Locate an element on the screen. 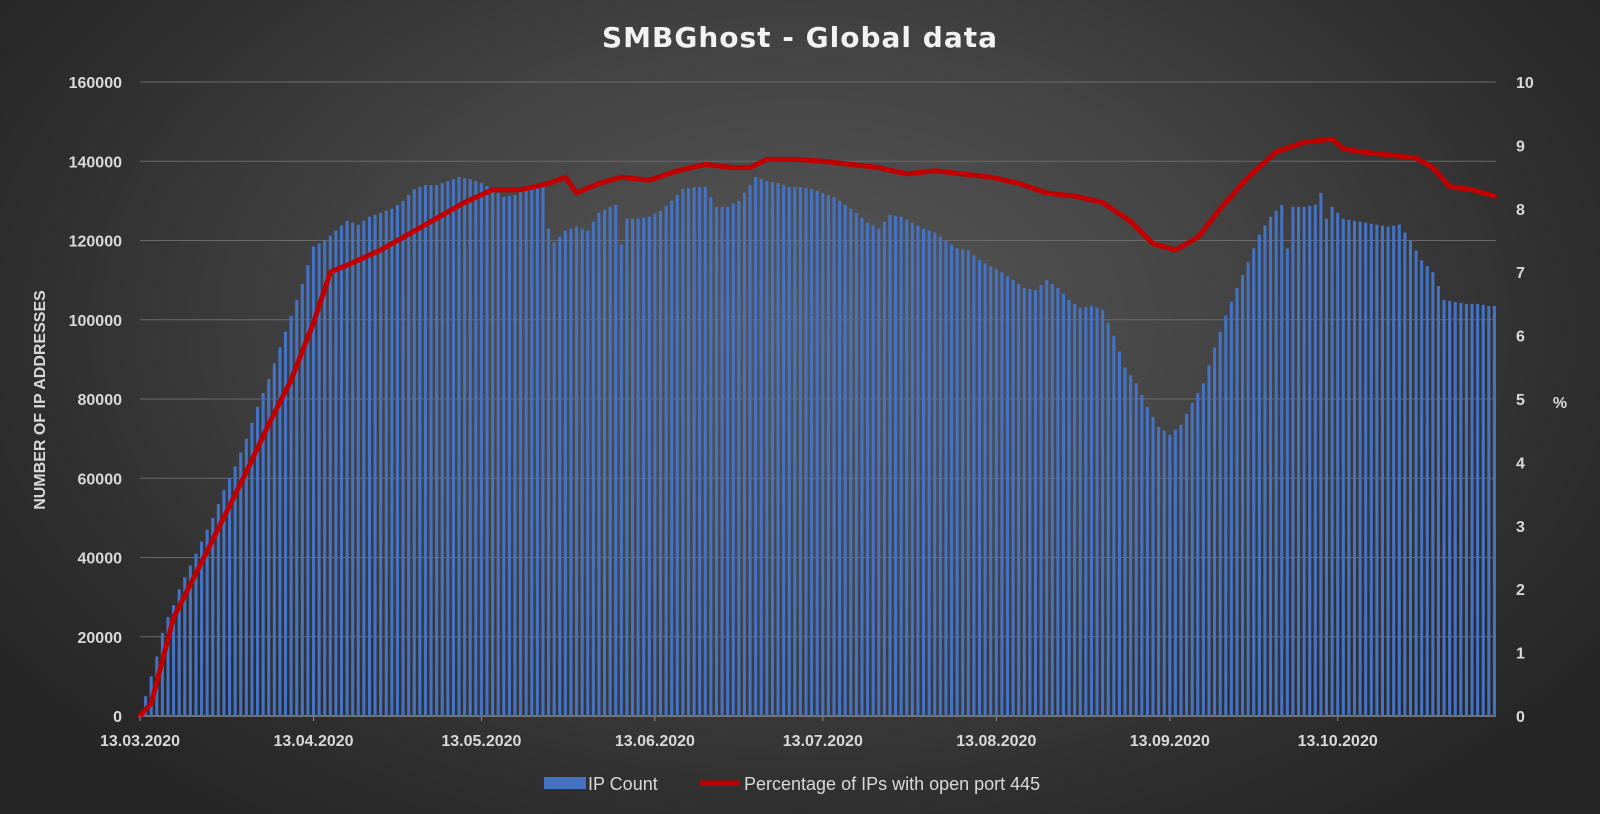 This screenshot has height=814, width=1600. y-tick-label: 0 is located at coordinates (117, 717).